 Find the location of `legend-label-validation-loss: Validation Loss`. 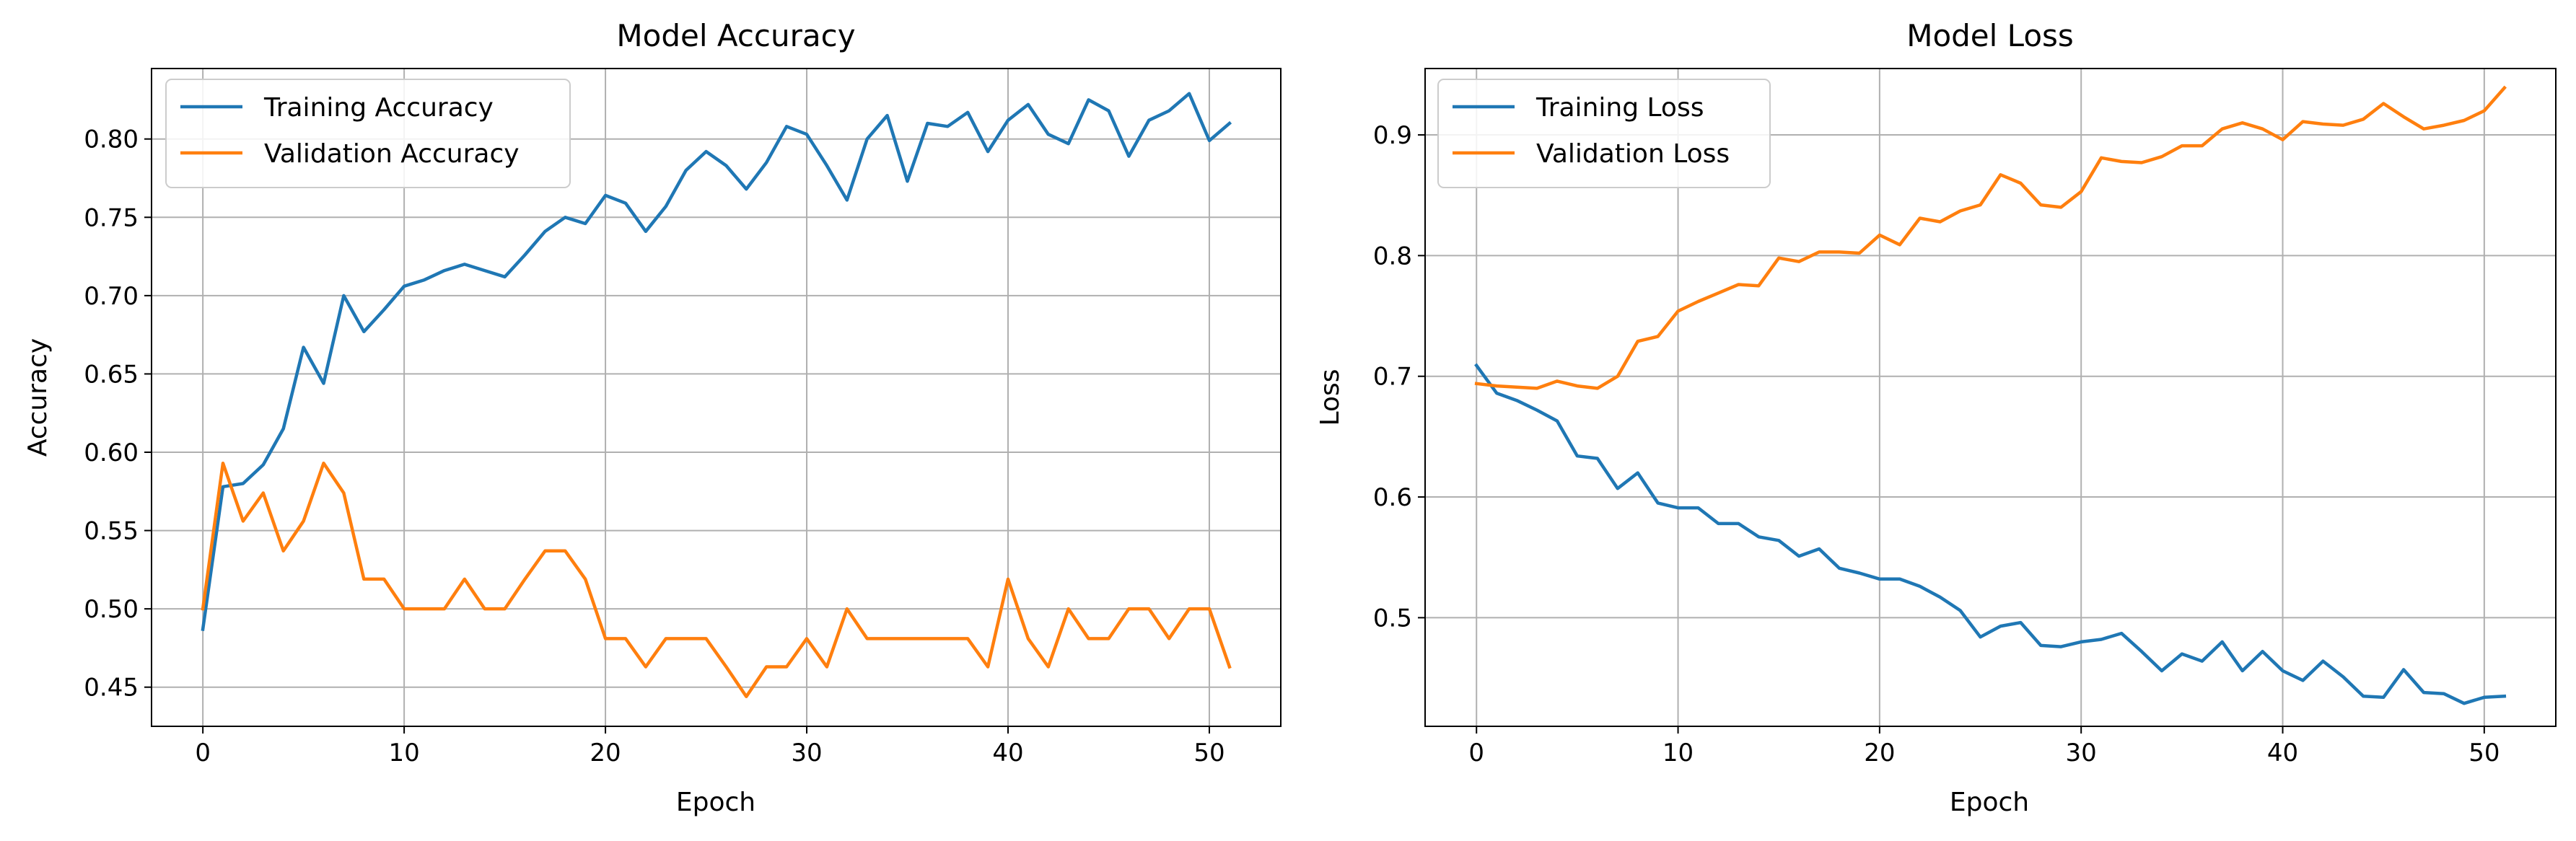

legend-label-validation-loss: Validation Loss is located at coordinates (1633, 154).